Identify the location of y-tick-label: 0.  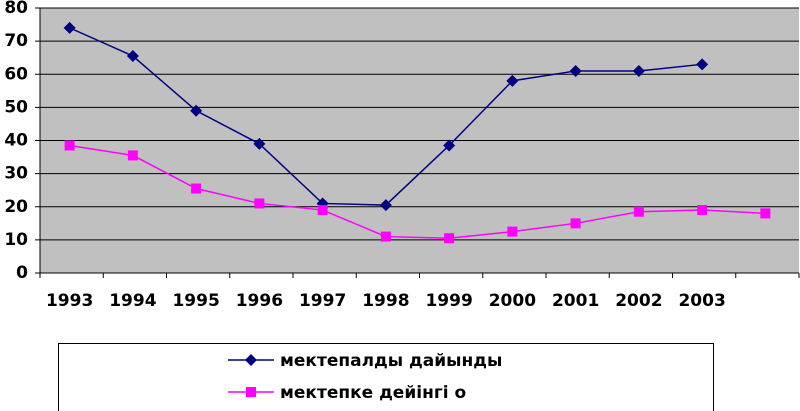
(22, 273).